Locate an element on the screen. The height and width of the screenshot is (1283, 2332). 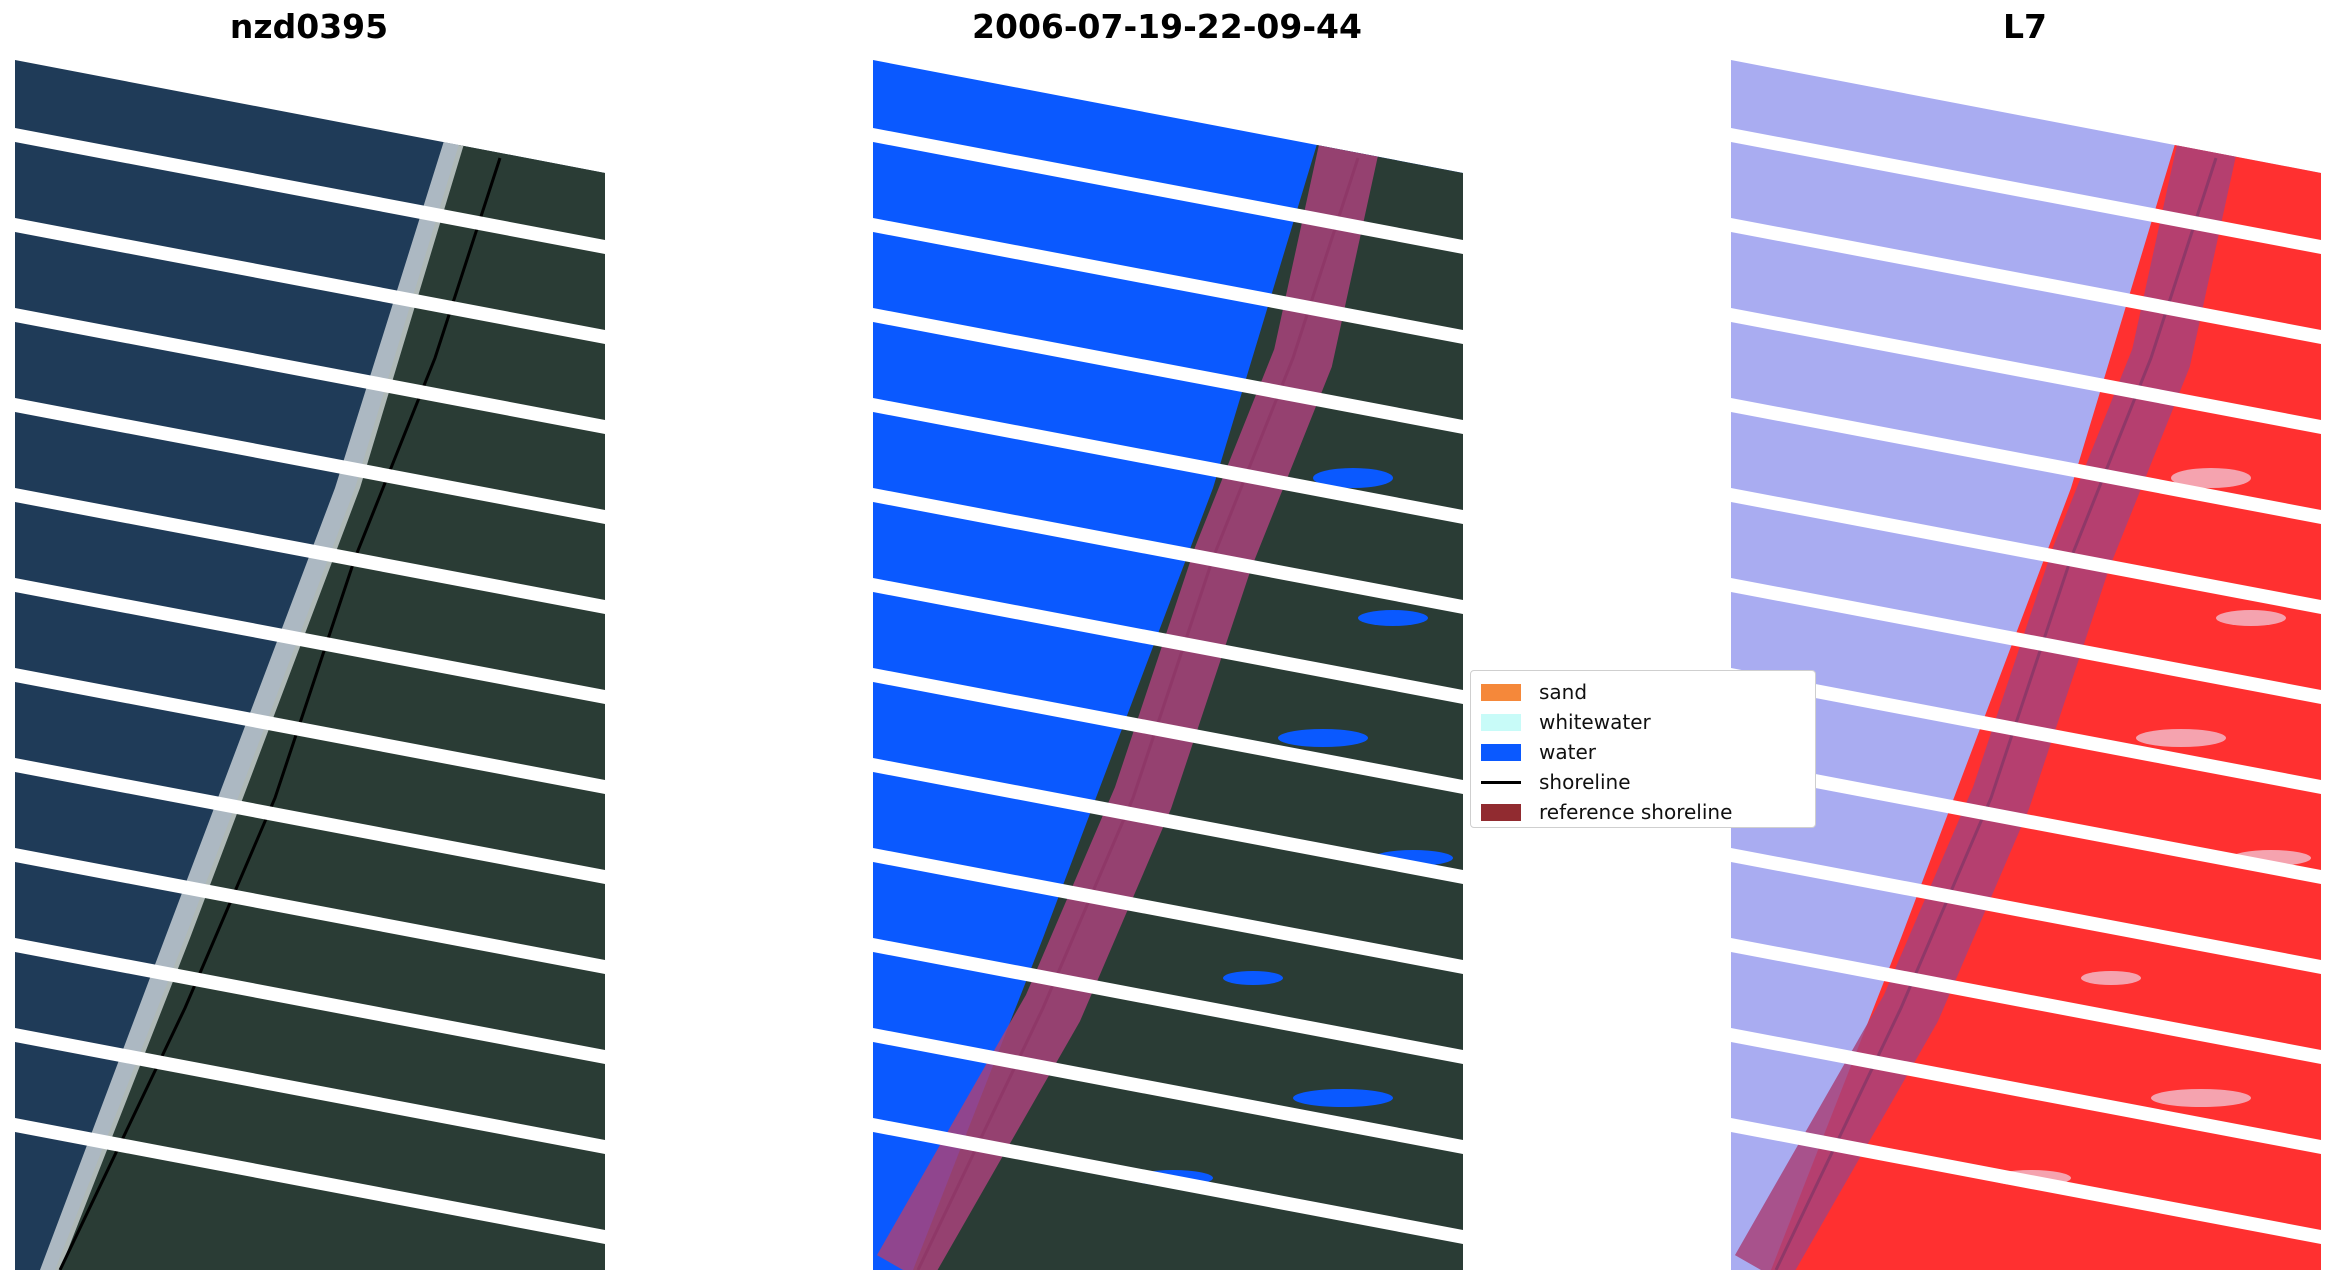
panel-title-index: L7 is located at coordinates (2025, 26).